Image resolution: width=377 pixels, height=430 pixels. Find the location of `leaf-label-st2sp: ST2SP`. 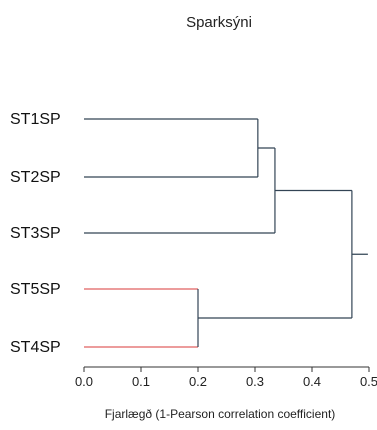

leaf-label-st2sp: ST2SP is located at coordinates (35, 177).